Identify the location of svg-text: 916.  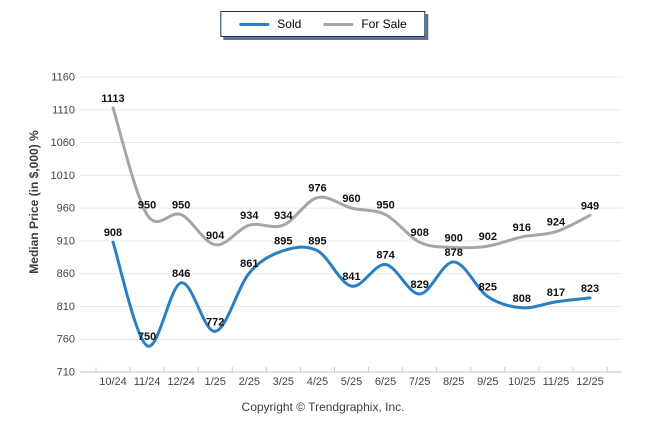
(522, 228).